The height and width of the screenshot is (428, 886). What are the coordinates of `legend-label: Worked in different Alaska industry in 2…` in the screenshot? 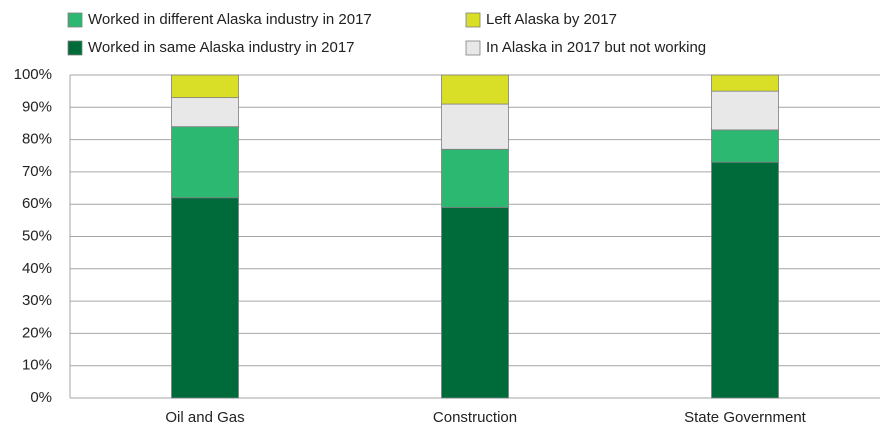 It's located at (230, 19).